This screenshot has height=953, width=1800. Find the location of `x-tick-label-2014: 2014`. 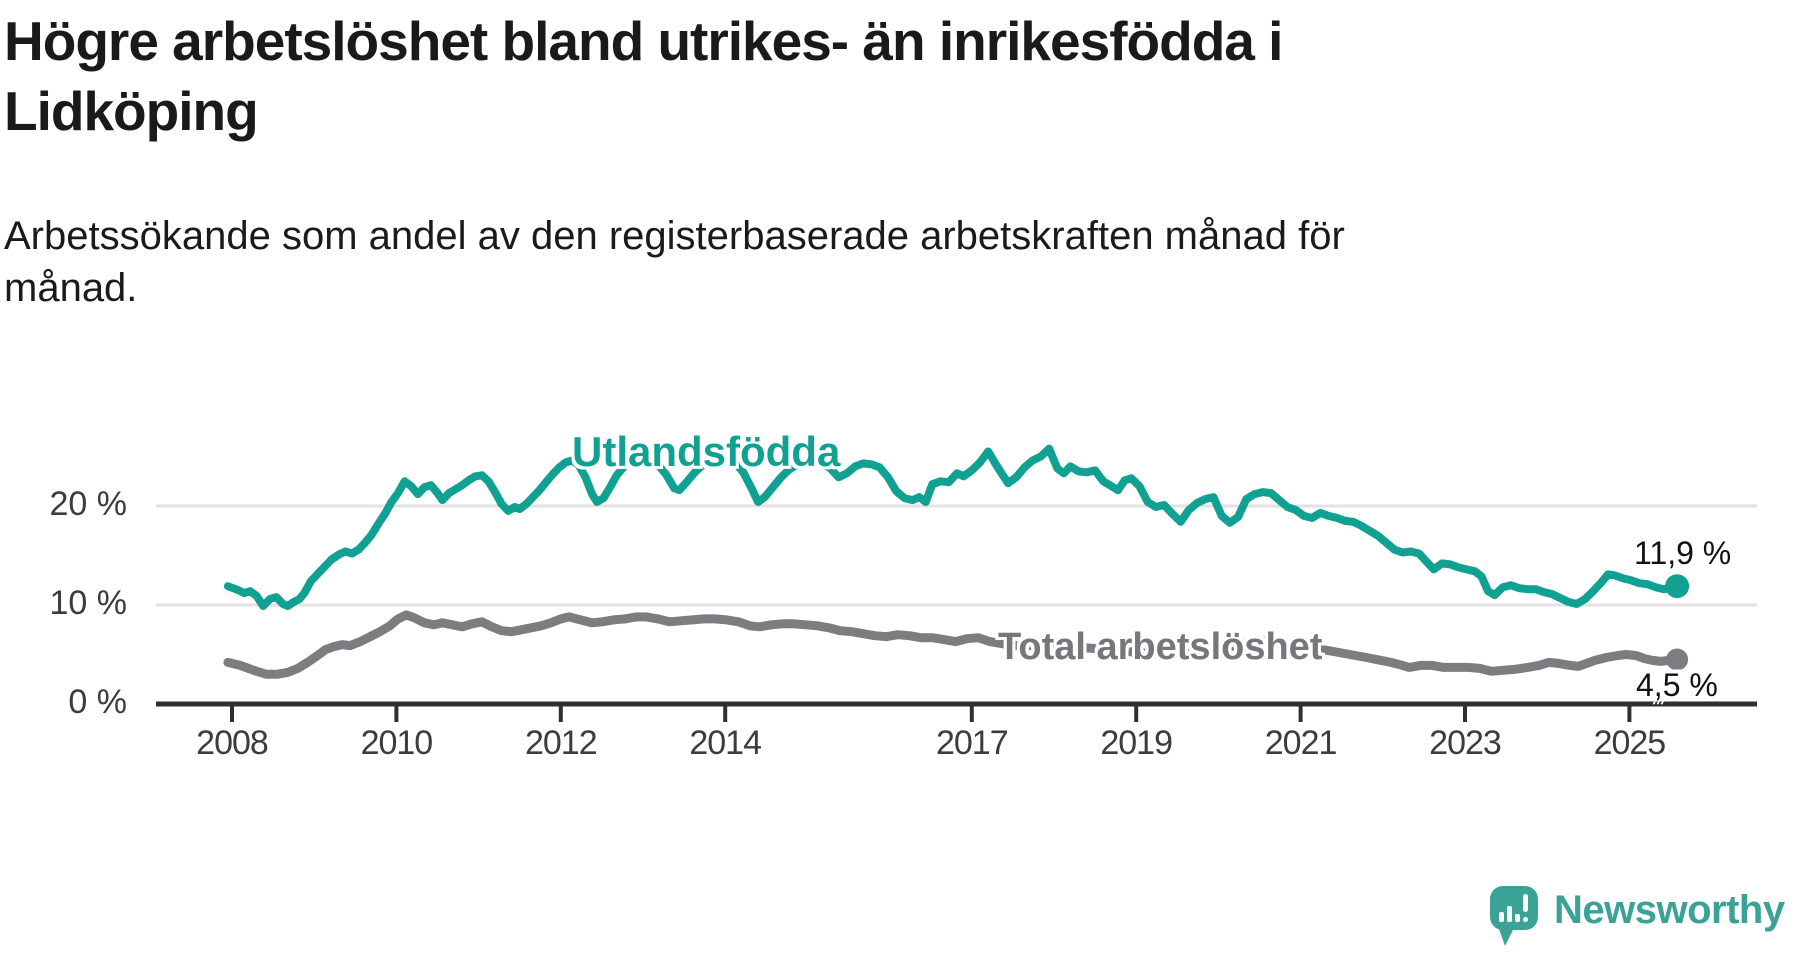

x-tick-label-2014: 2014 is located at coordinates (725, 743).